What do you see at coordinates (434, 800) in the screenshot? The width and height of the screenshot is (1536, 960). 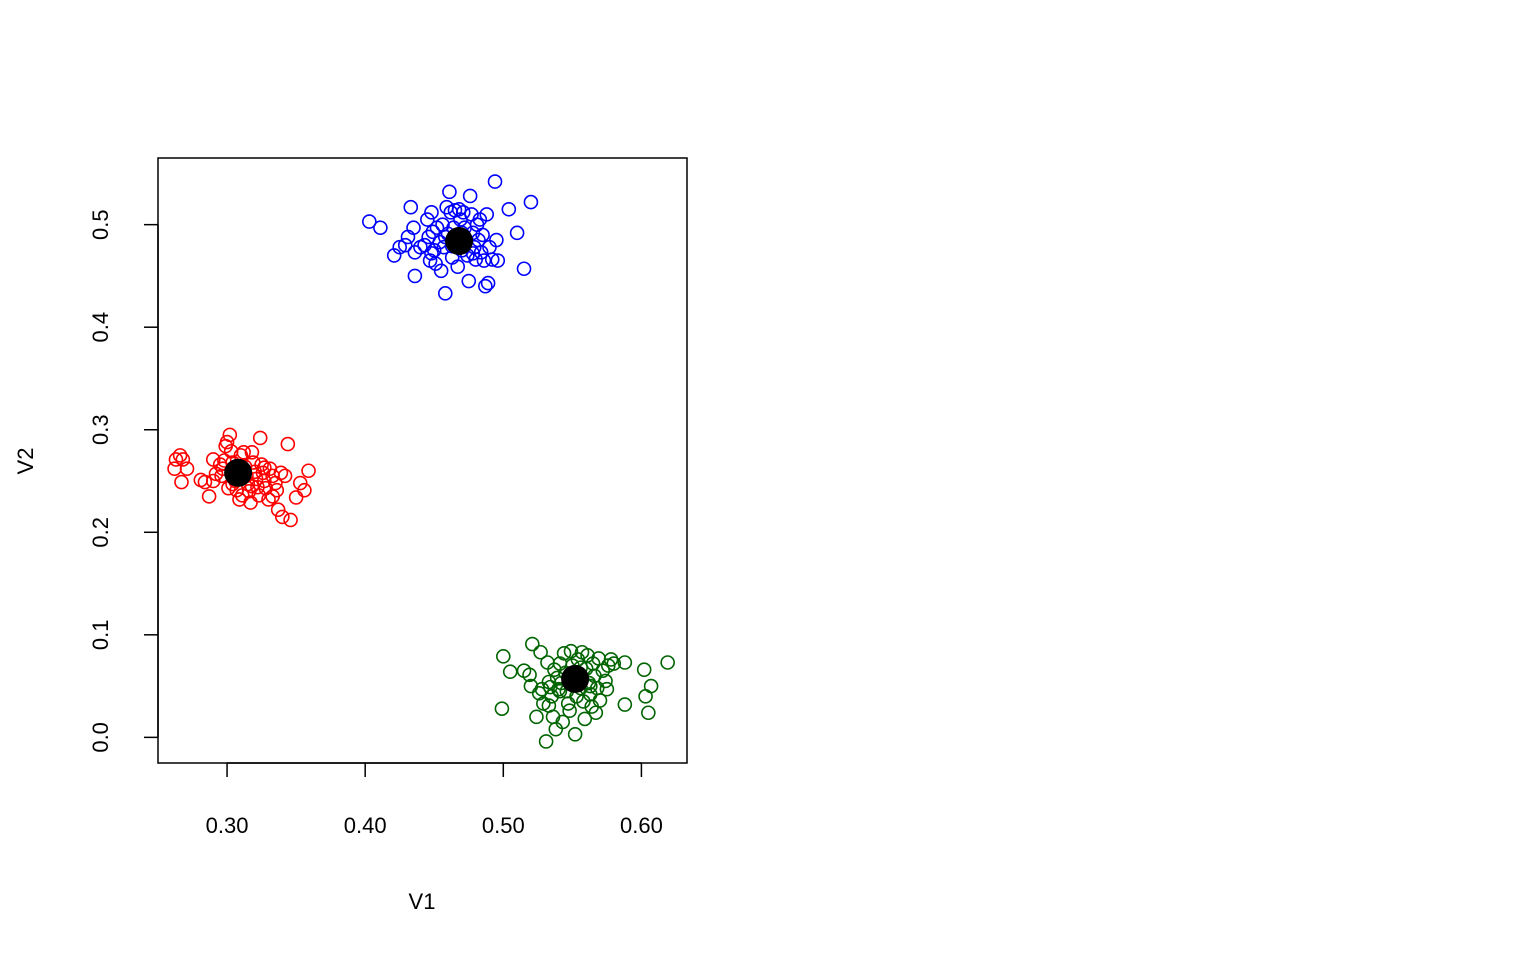 I see `x-axis: 0.30 0.40 0.50 0.60` at bounding box center [434, 800].